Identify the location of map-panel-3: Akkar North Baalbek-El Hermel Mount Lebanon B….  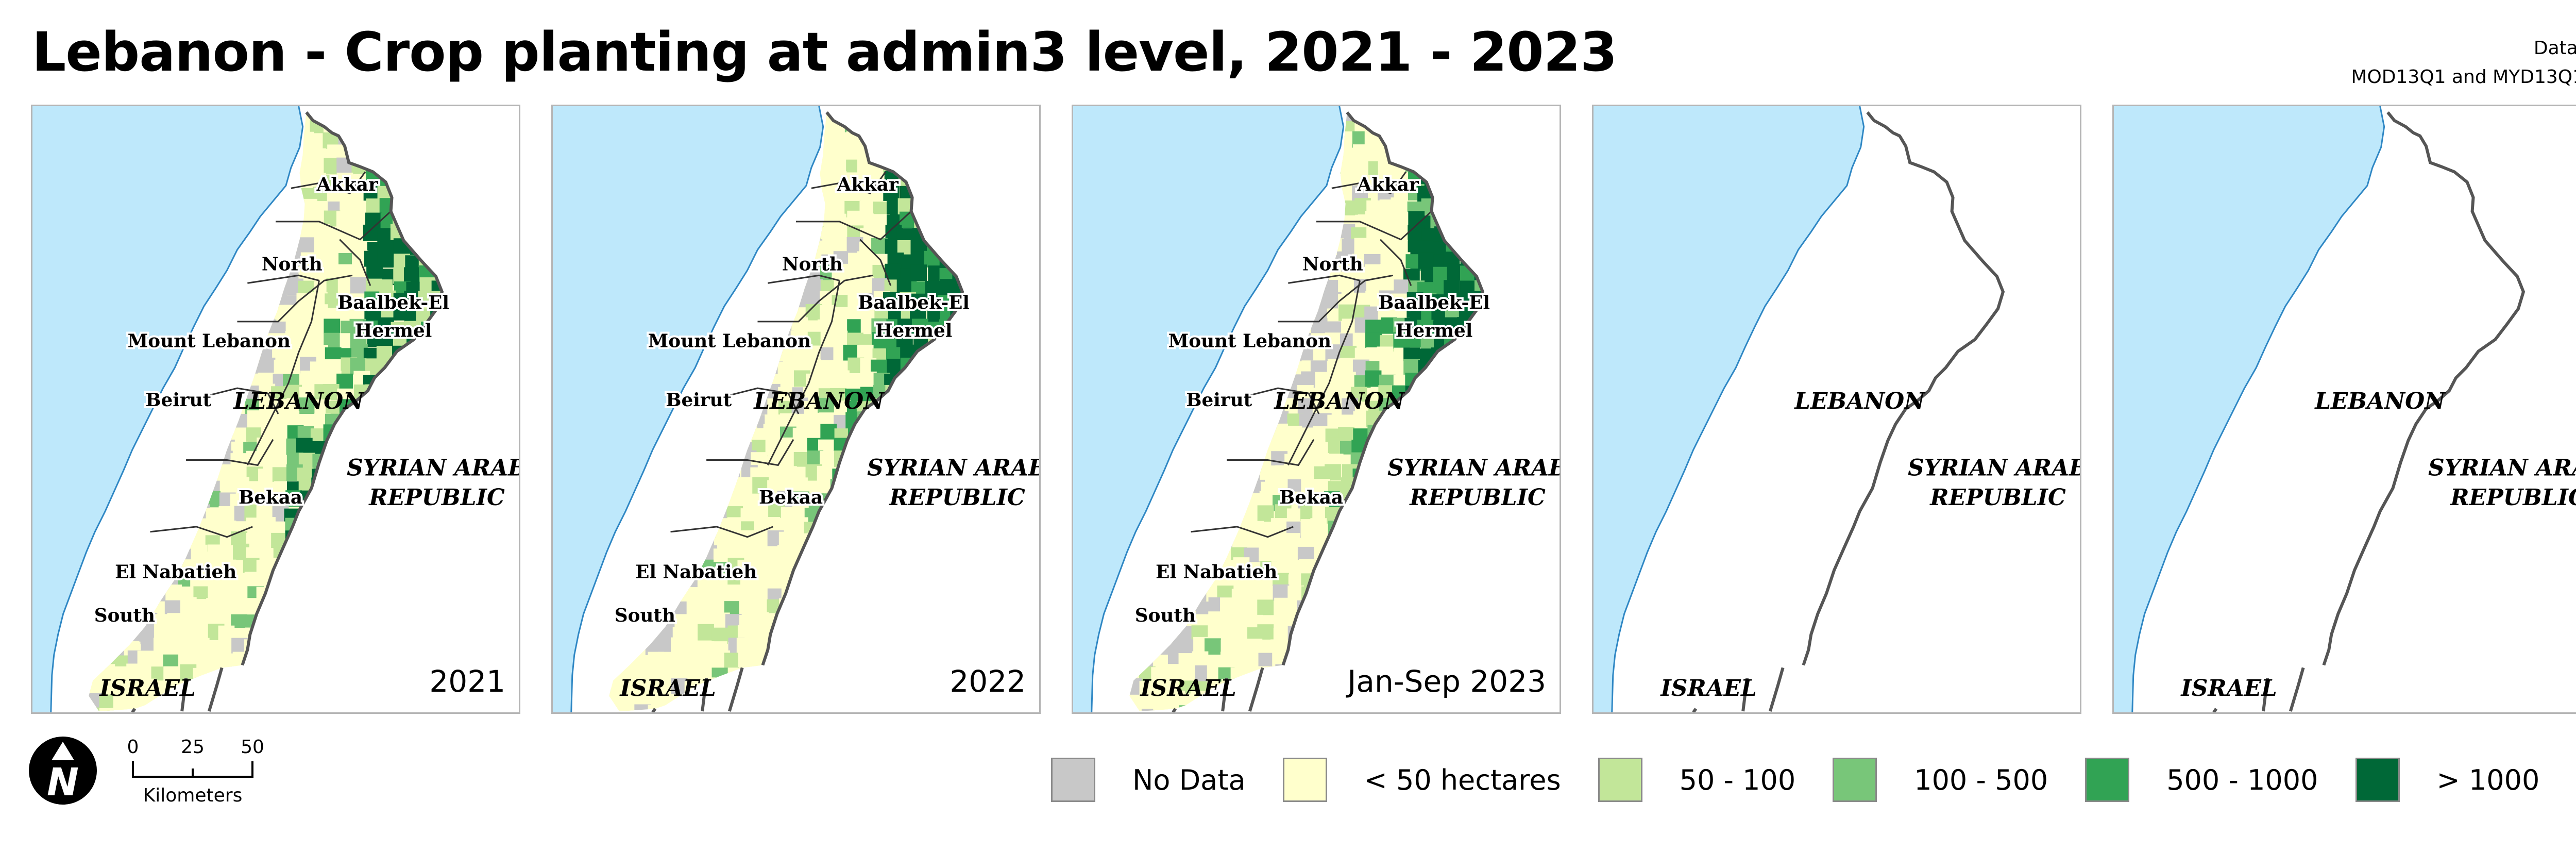
(1316, 410).